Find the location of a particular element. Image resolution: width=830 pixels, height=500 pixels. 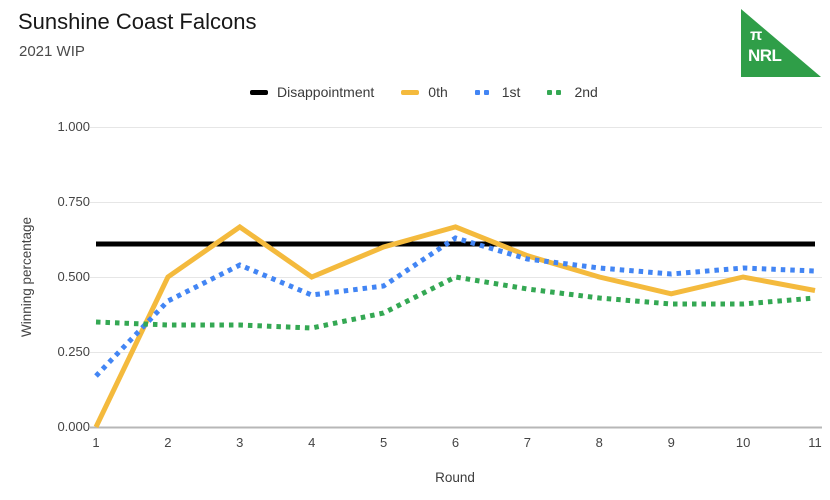

y-tick-label: 0.750 is located at coordinates (73, 201).